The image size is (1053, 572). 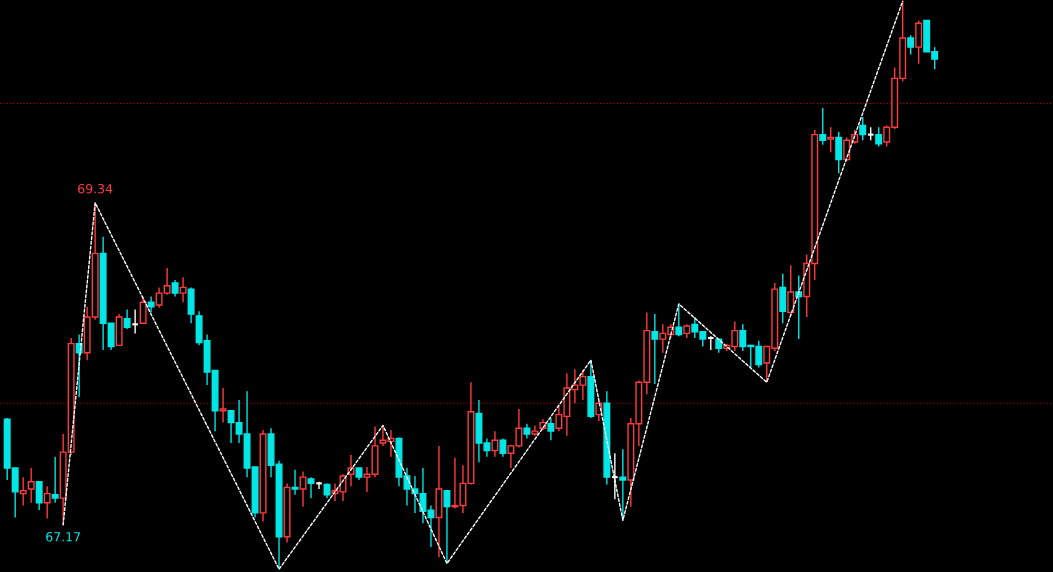 What do you see at coordinates (63, 537) in the screenshot?
I see `annotation: 67.17` at bounding box center [63, 537].